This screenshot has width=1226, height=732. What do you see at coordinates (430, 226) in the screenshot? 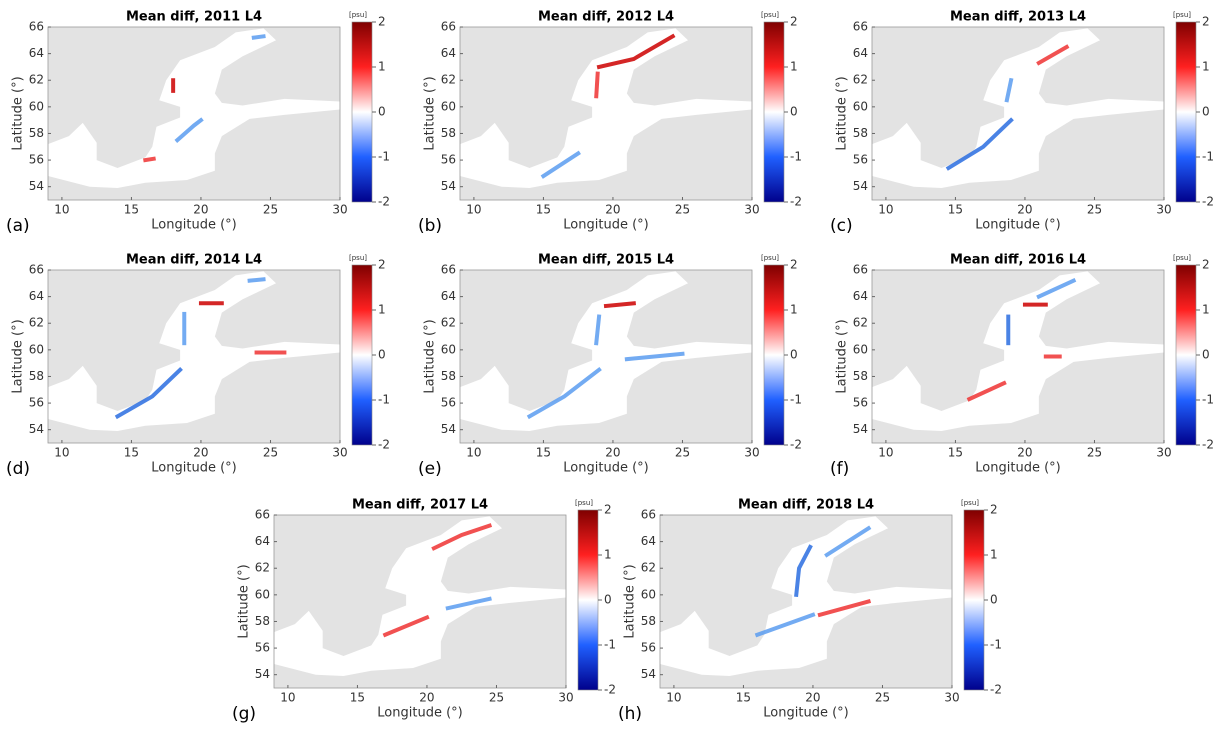
I see `panel-label: (b)` at bounding box center [430, 226].